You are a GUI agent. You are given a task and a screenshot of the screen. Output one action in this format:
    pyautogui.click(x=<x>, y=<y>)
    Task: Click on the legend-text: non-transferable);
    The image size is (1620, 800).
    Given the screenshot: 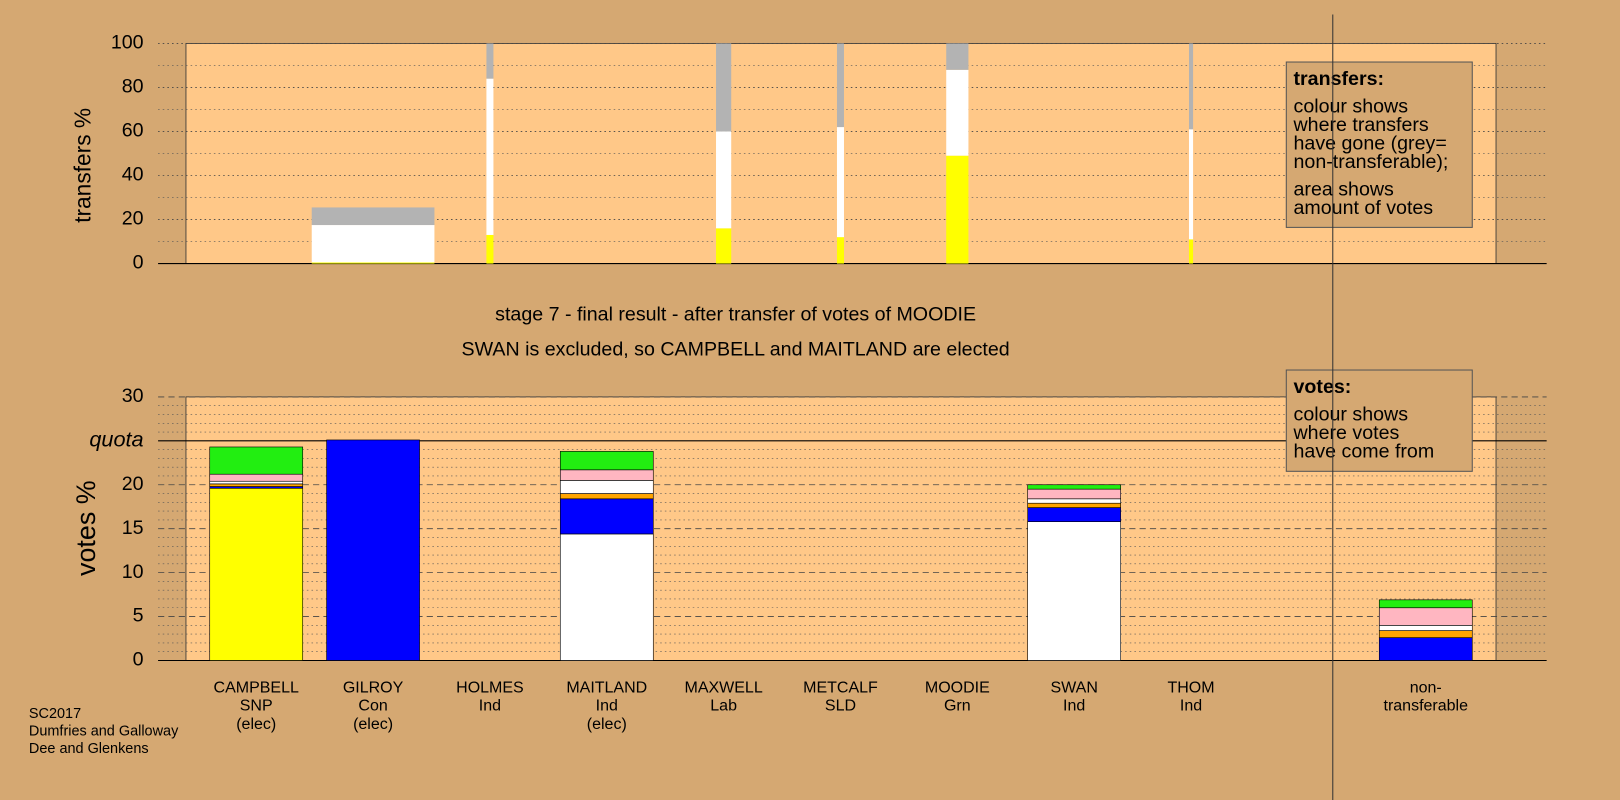 What is the action you would take?
    pyautogui.click(x=1371, y=162)
    